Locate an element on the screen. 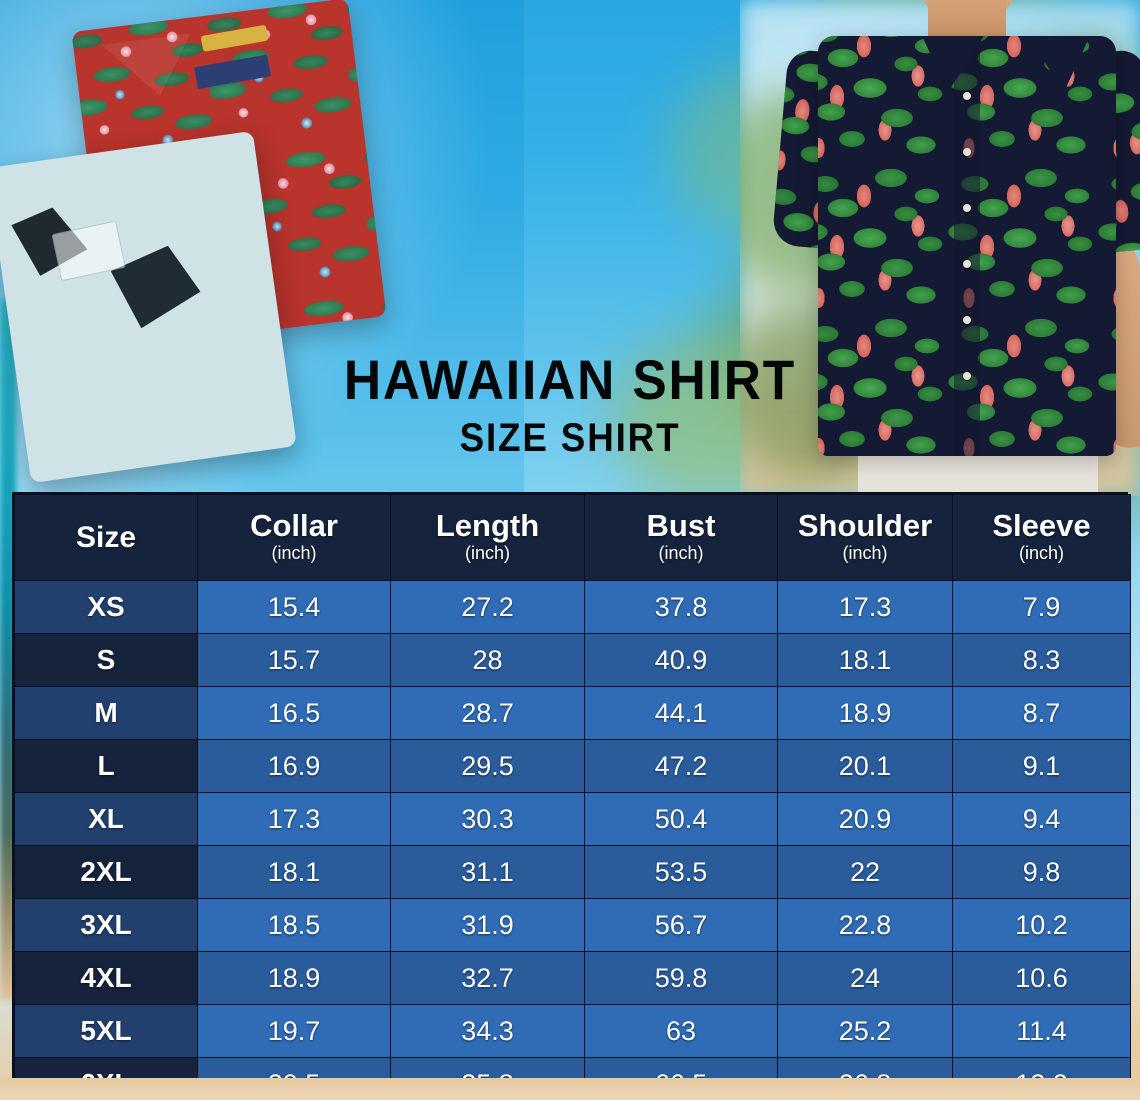  table-row: 5XL 19.7 34.3 63 25.2 11.4 is located at coordinates (572, 1031).